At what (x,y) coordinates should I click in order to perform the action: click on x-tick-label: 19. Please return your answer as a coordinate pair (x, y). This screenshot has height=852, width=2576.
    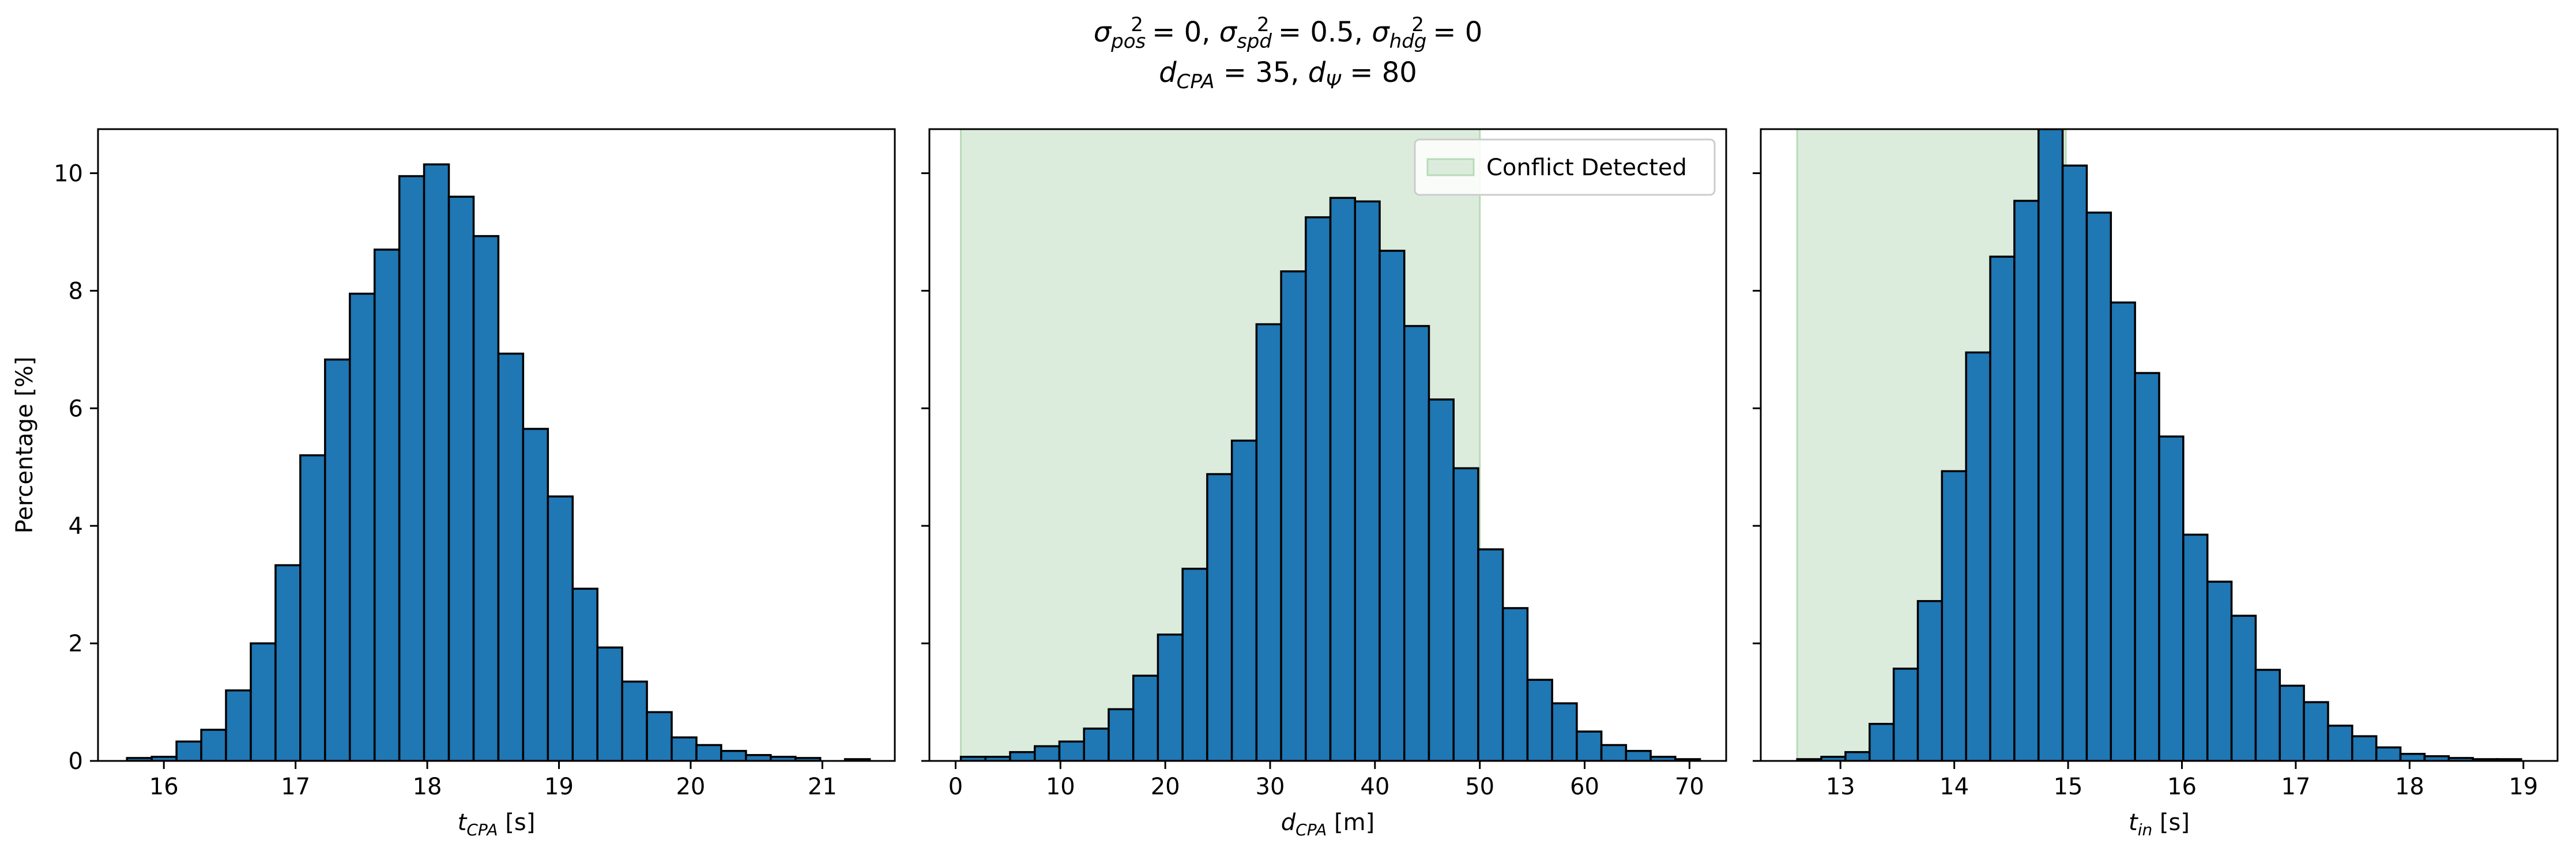
    Looking at the image, I should click on (559, 787).